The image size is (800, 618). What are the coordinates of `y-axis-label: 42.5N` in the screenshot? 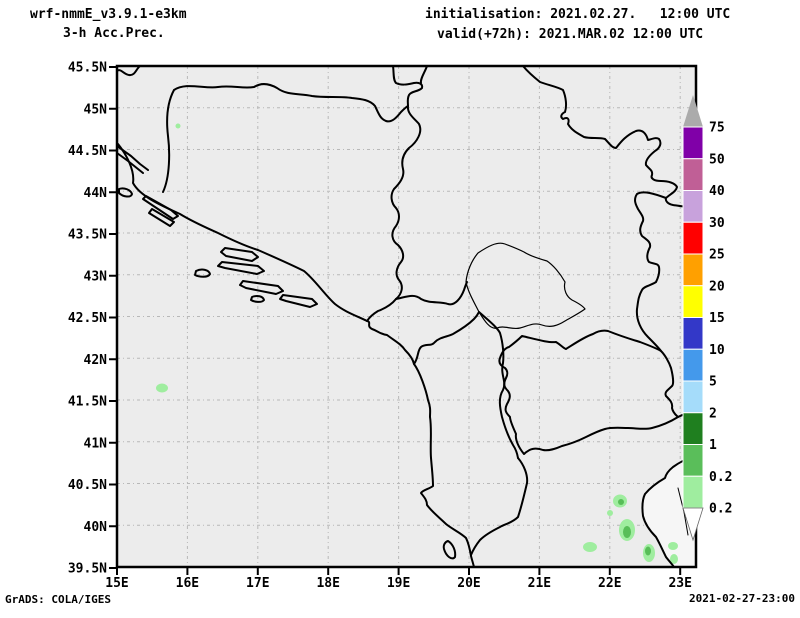 It's located at (87, 318).